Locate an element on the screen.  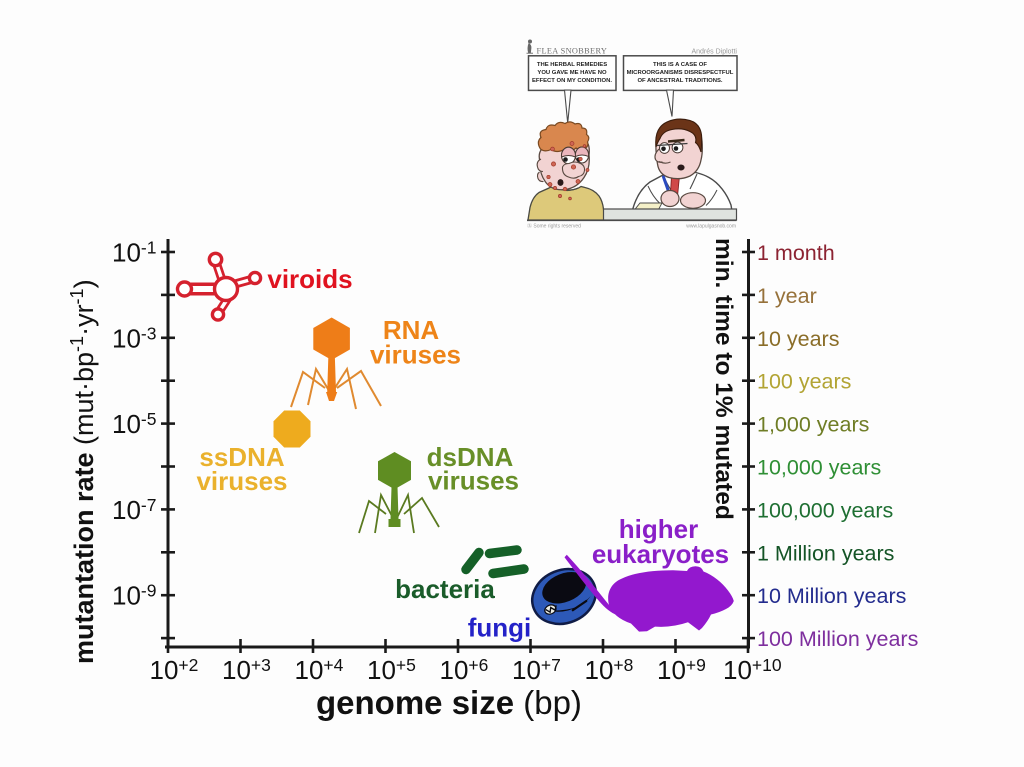
svg-text: 10+6 is located at coordinates (464, 670).